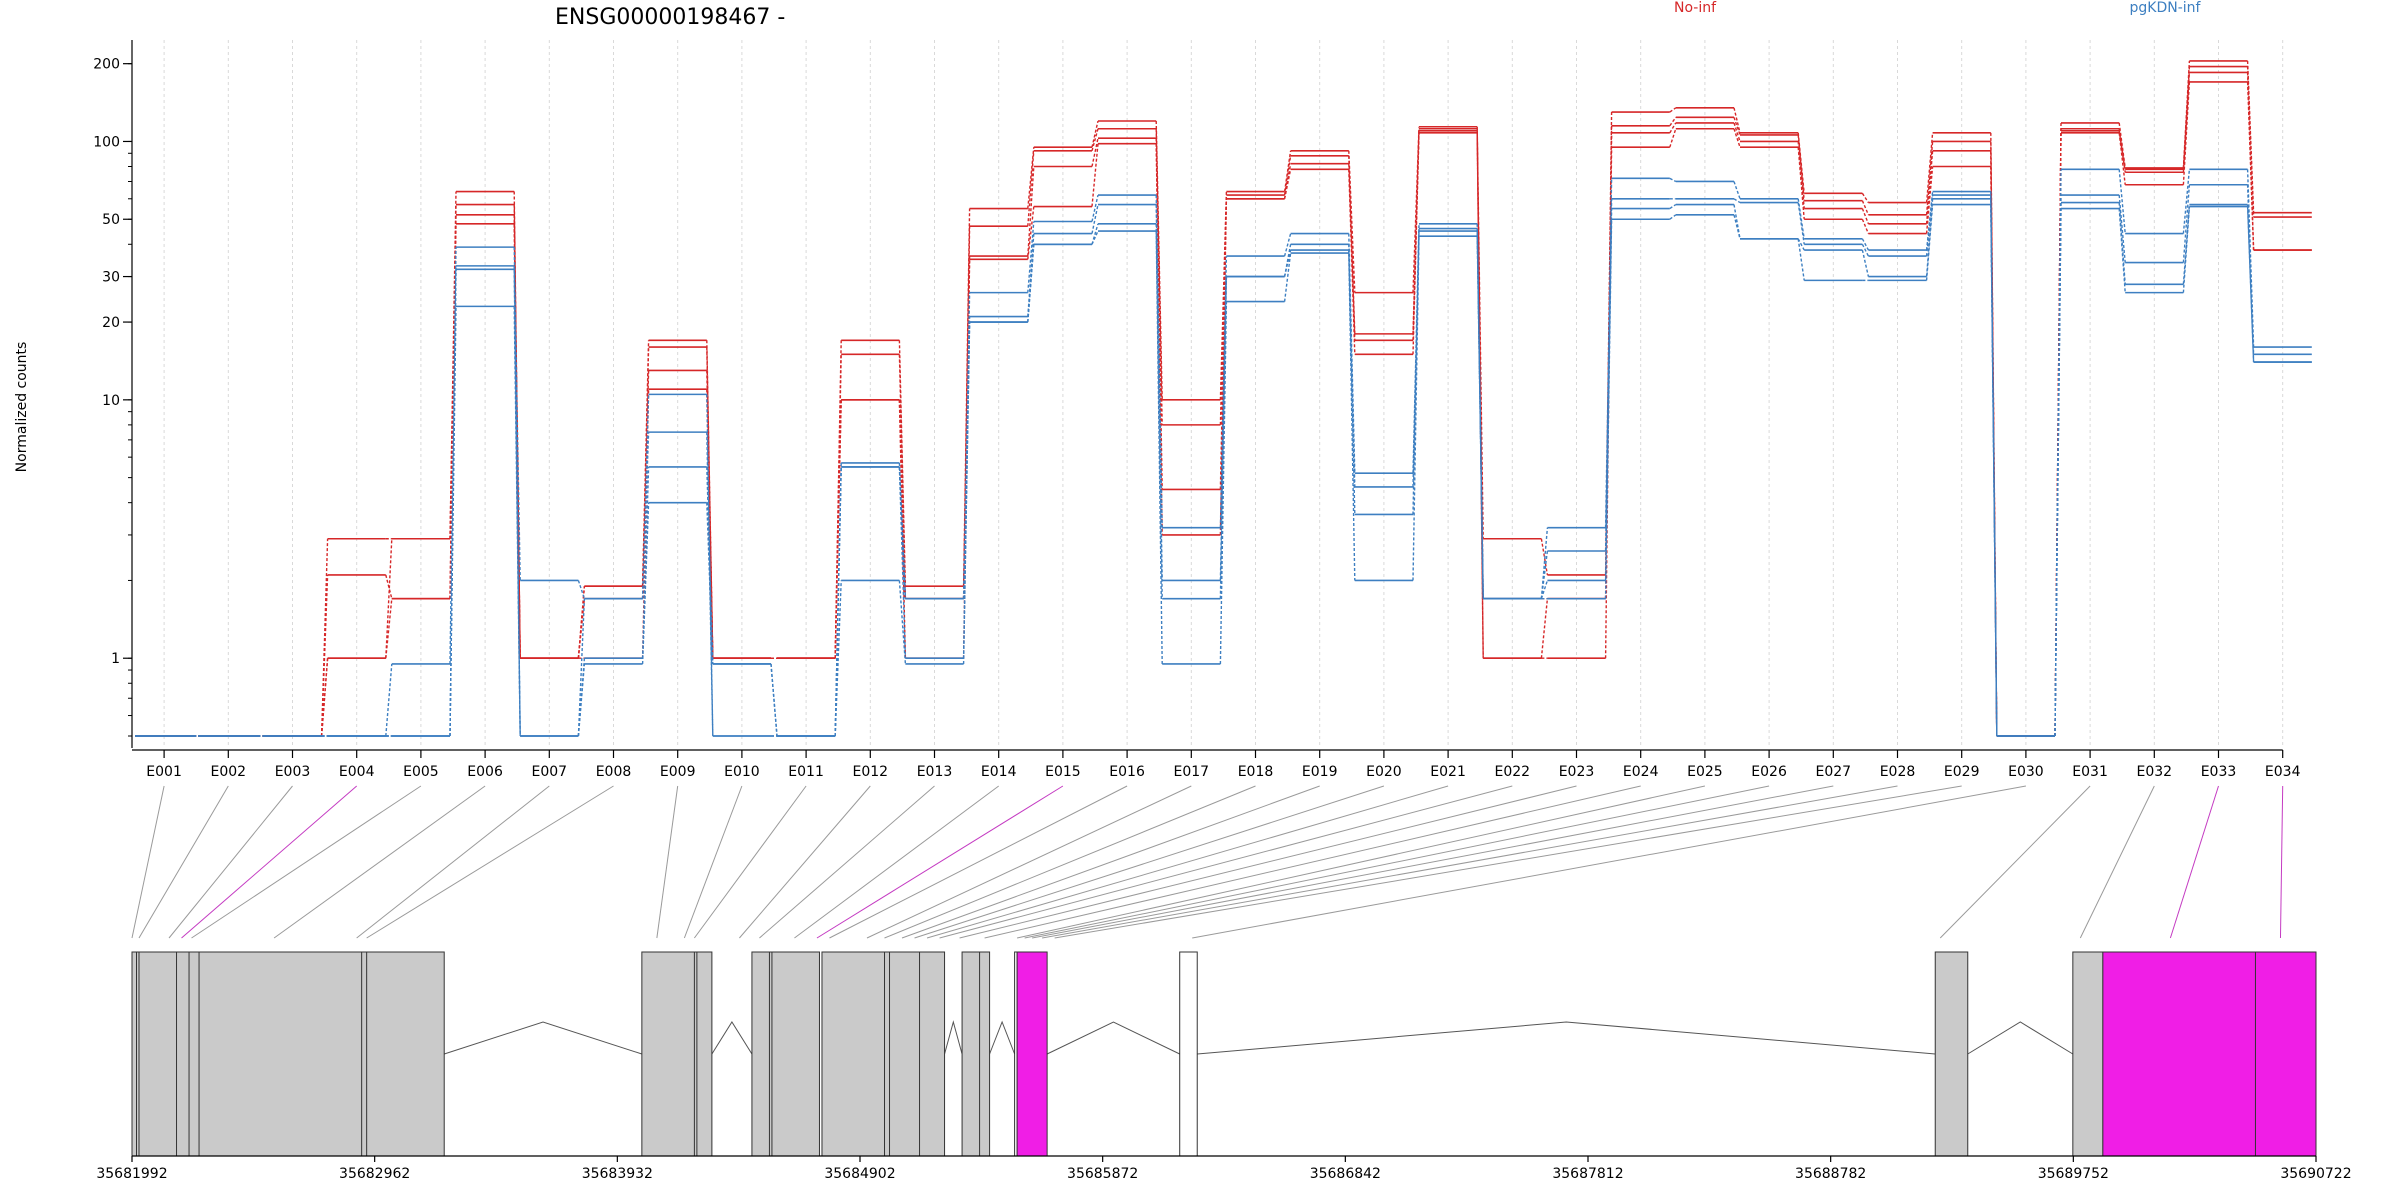  I want to click on connector-e023, so click(1268, 862).